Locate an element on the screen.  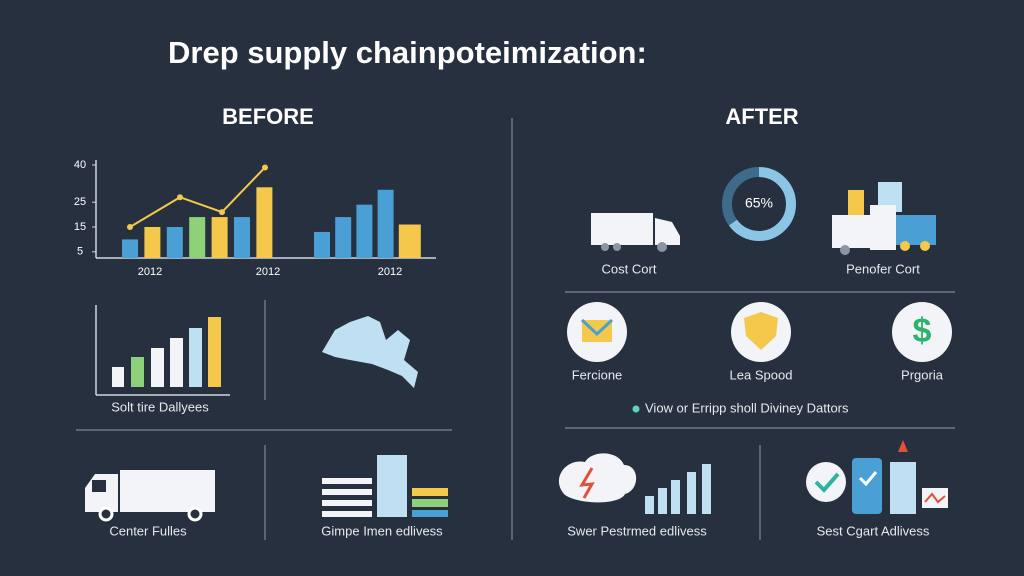
cloud-caption: Swer Pestrmed edlivess is located at coordinates (637, 530).